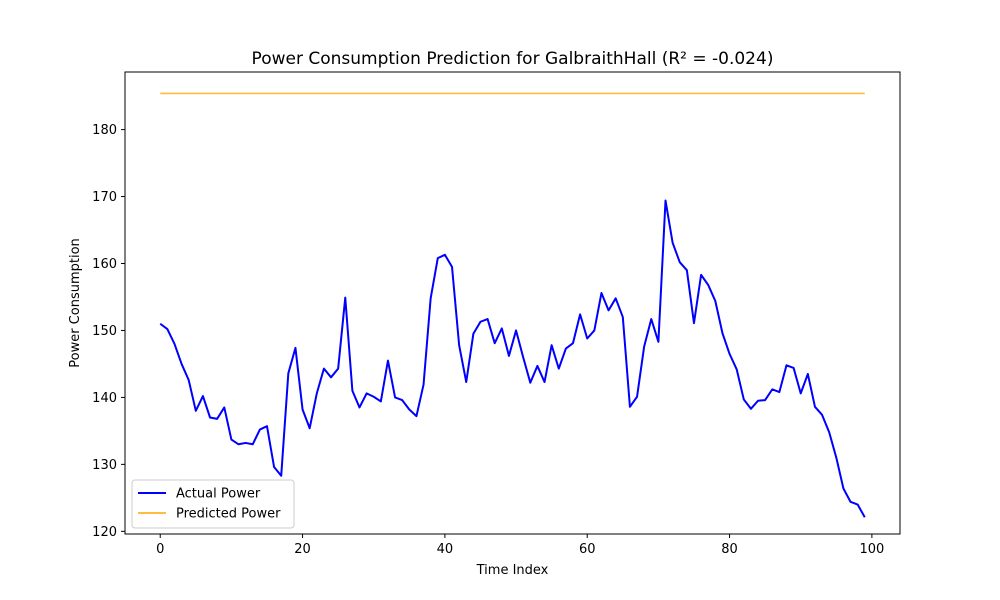 The height and width of the screenshot is (600, 1000). Describe the element at coordinates (160, 549) in the screenshot. I see `x-tick-label: 0` at that location.